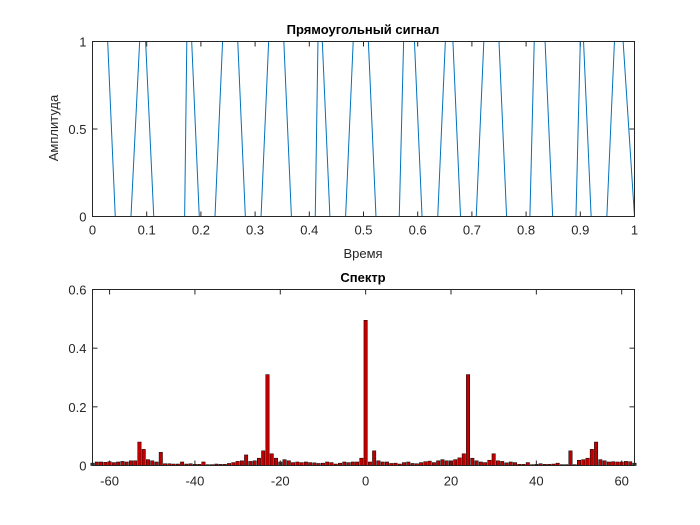 The height and width of the screenshot is (525, 700). I want to click on signal-y-tick-label: 0.5, so click(77, 129).